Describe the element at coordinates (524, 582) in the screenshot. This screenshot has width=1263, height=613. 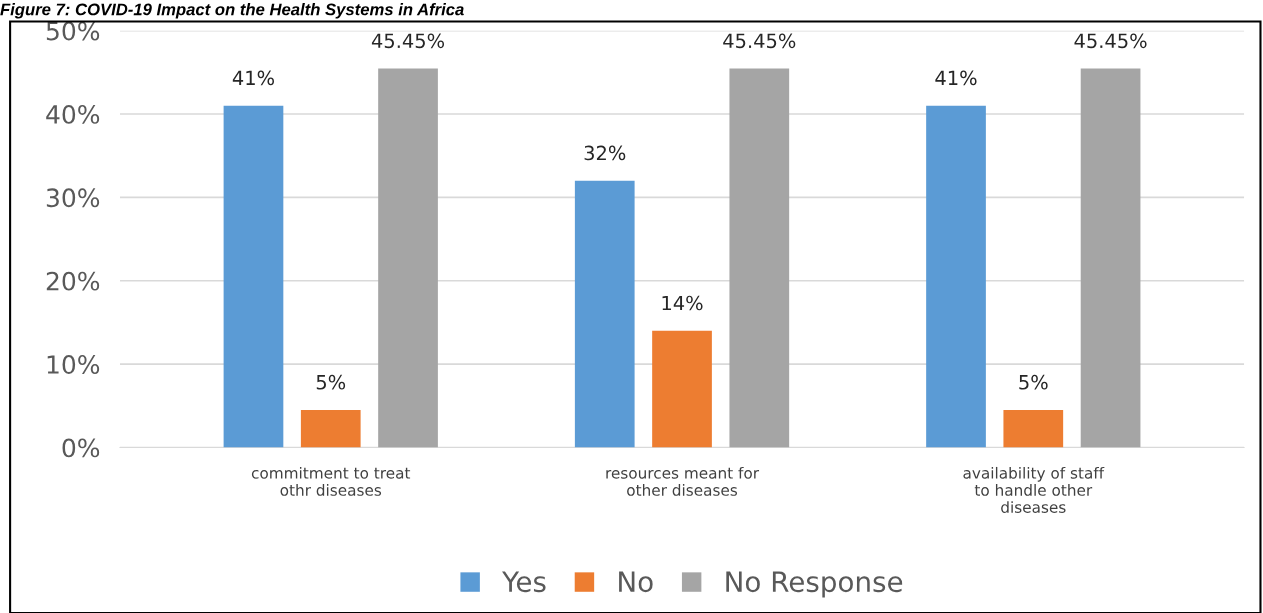
I see `legend-label: Yes` at that location.